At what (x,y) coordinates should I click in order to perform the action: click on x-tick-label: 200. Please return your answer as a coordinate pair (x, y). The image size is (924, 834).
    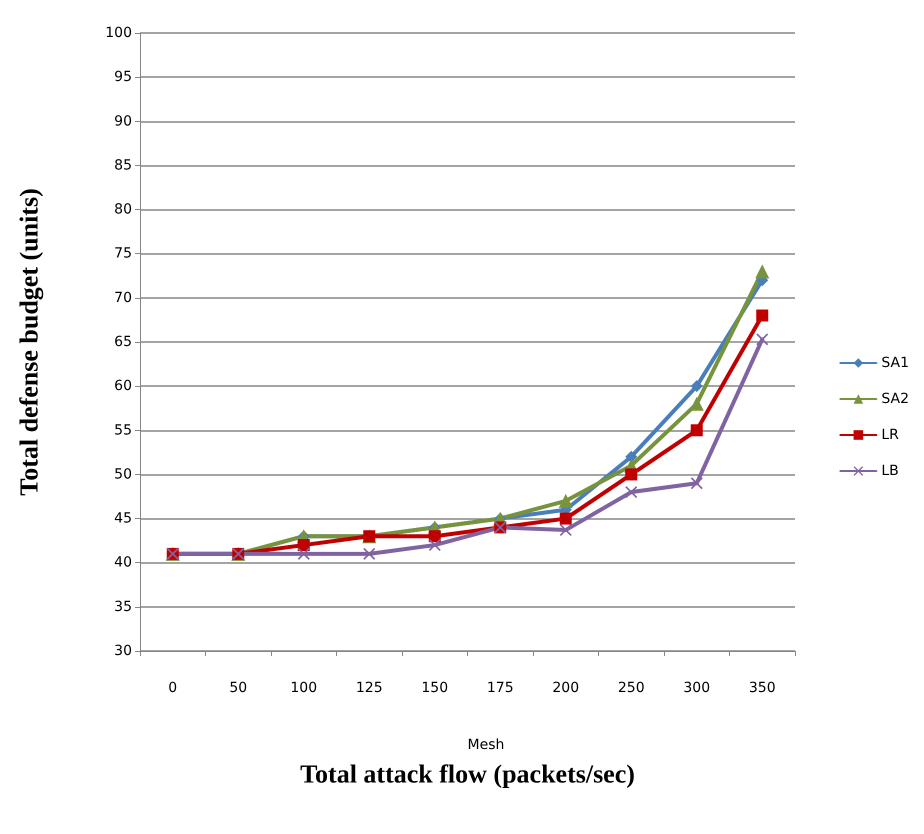
    Looking at the image, I should click on (566, 688).